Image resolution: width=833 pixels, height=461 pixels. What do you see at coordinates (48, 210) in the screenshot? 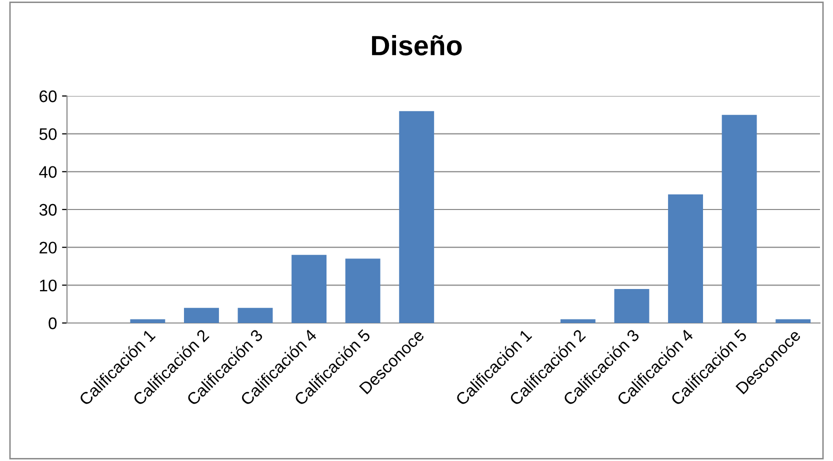
I see `y-tick-label: 30` at bounding box center [48, 210].